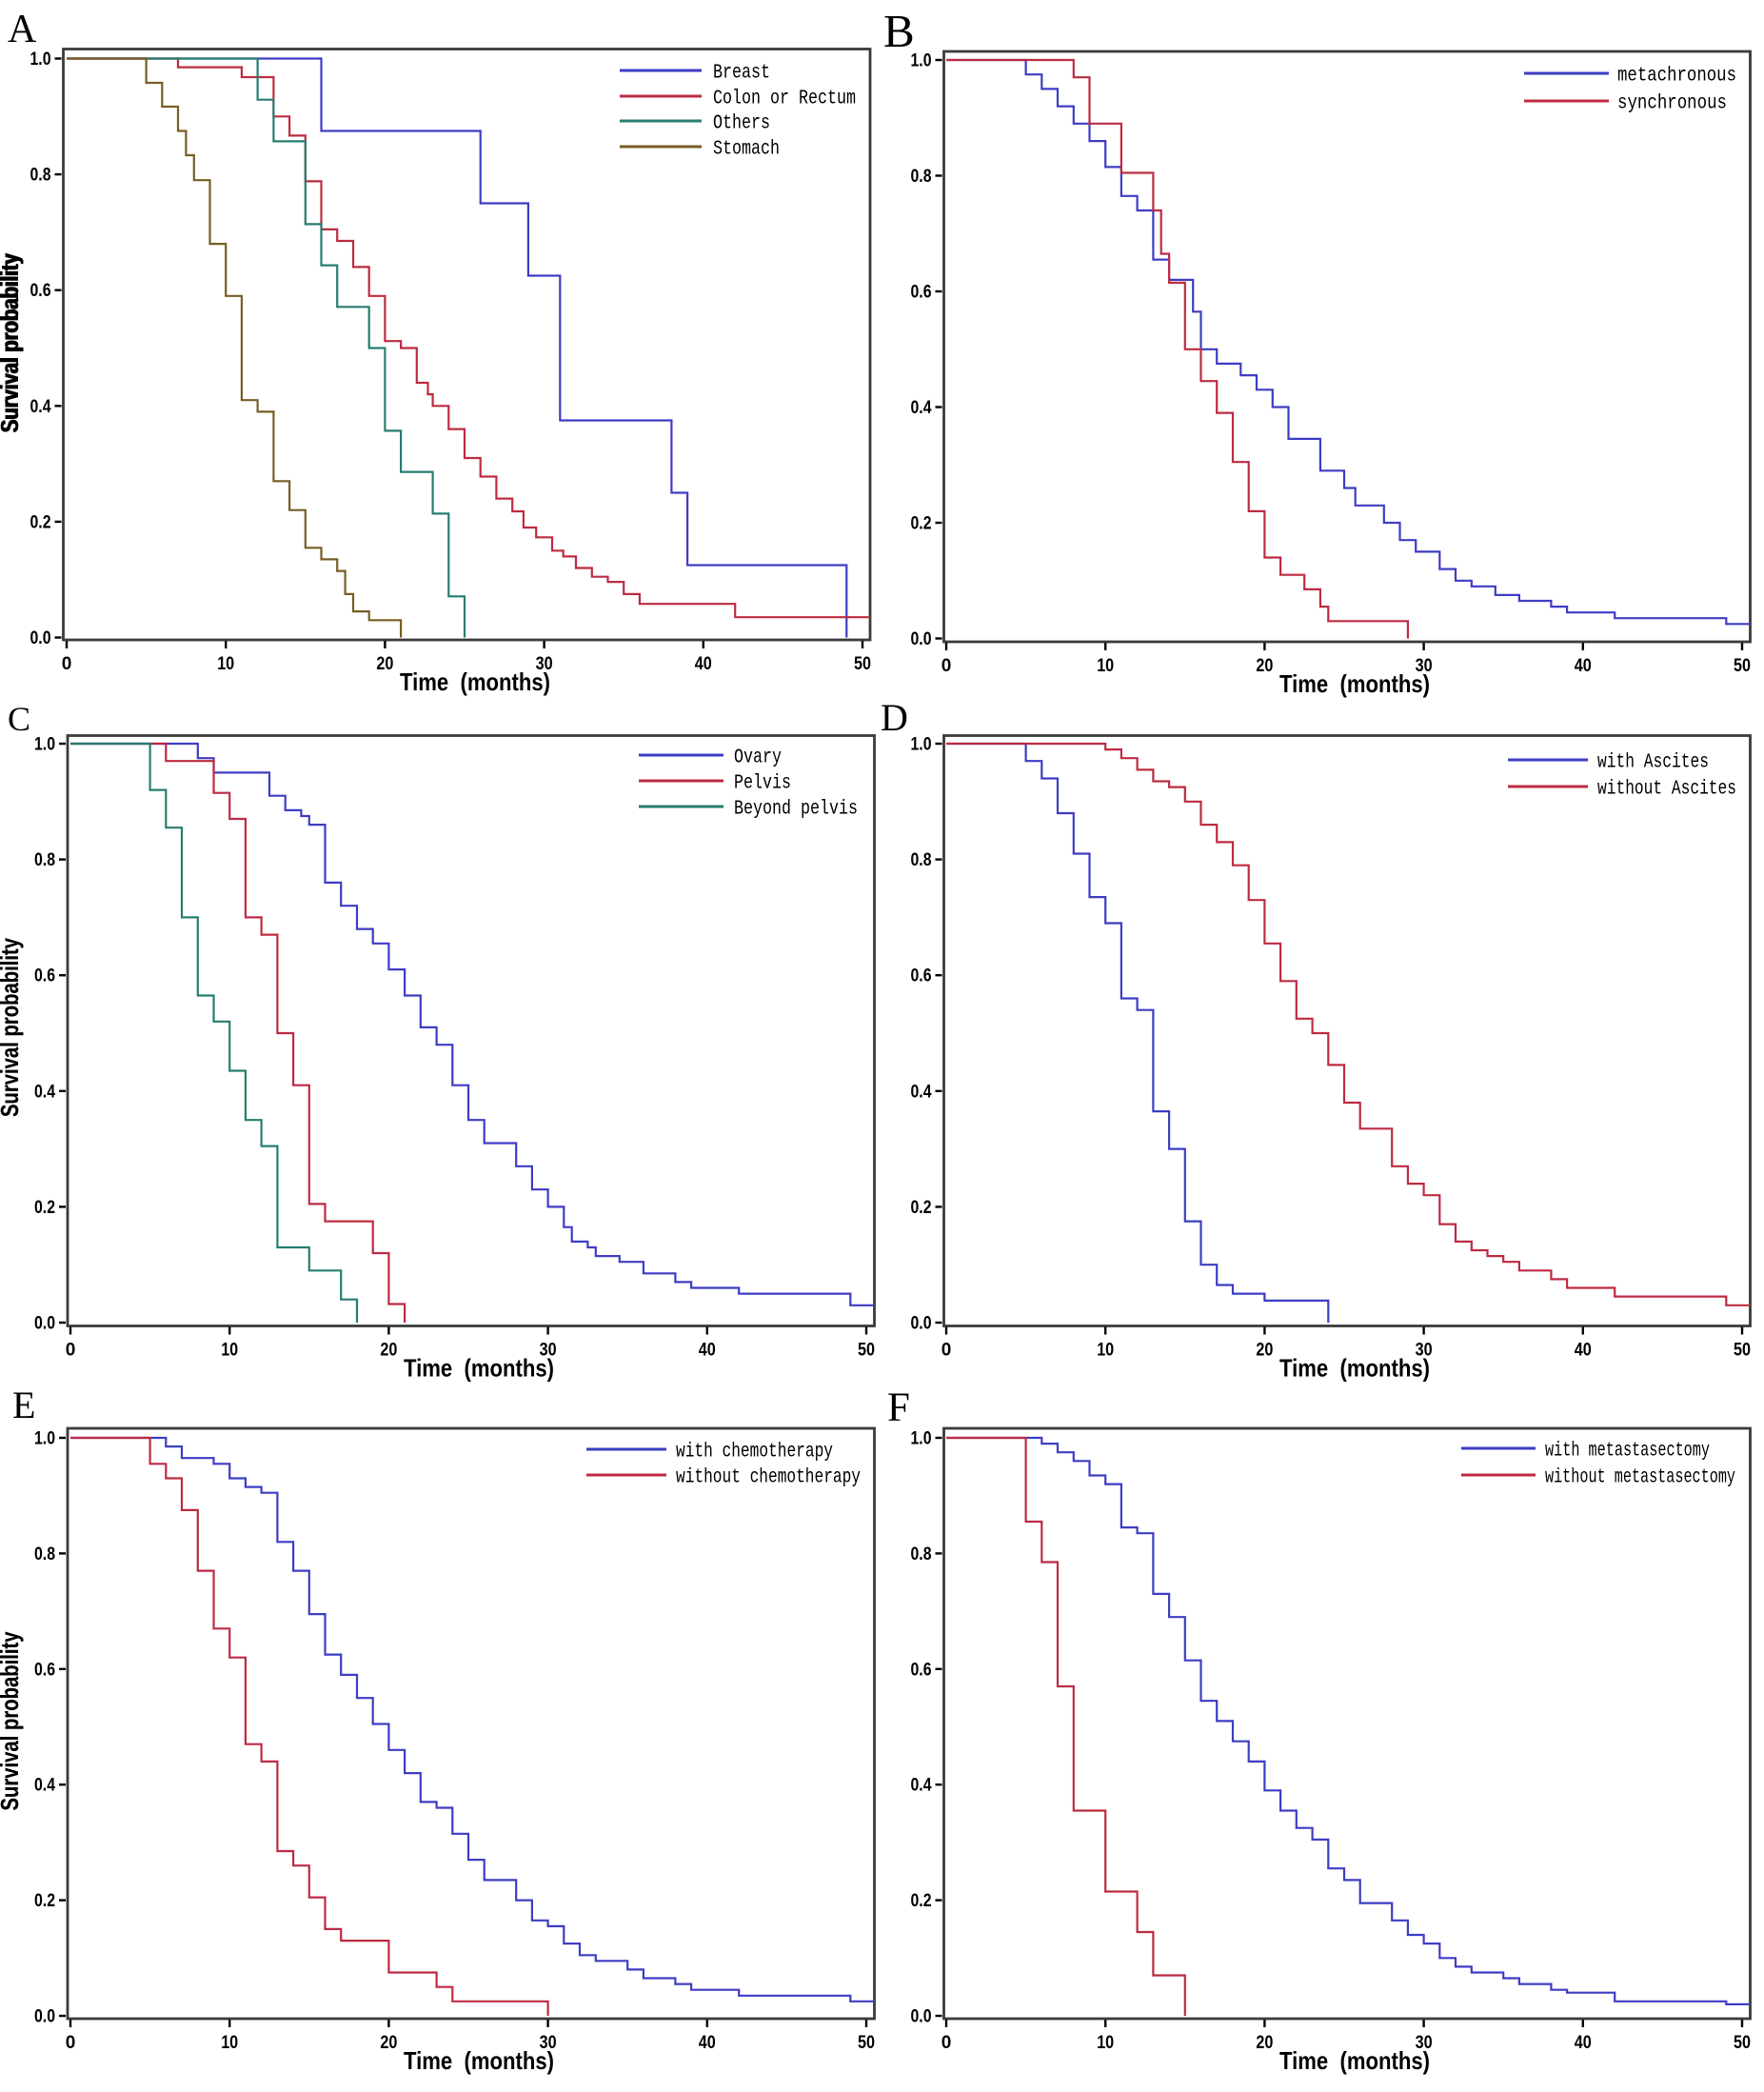 The width and height of the screenshot is (1764, 2092). I want to click on svg-text: with metastasectomy, so click(1627, 1452).